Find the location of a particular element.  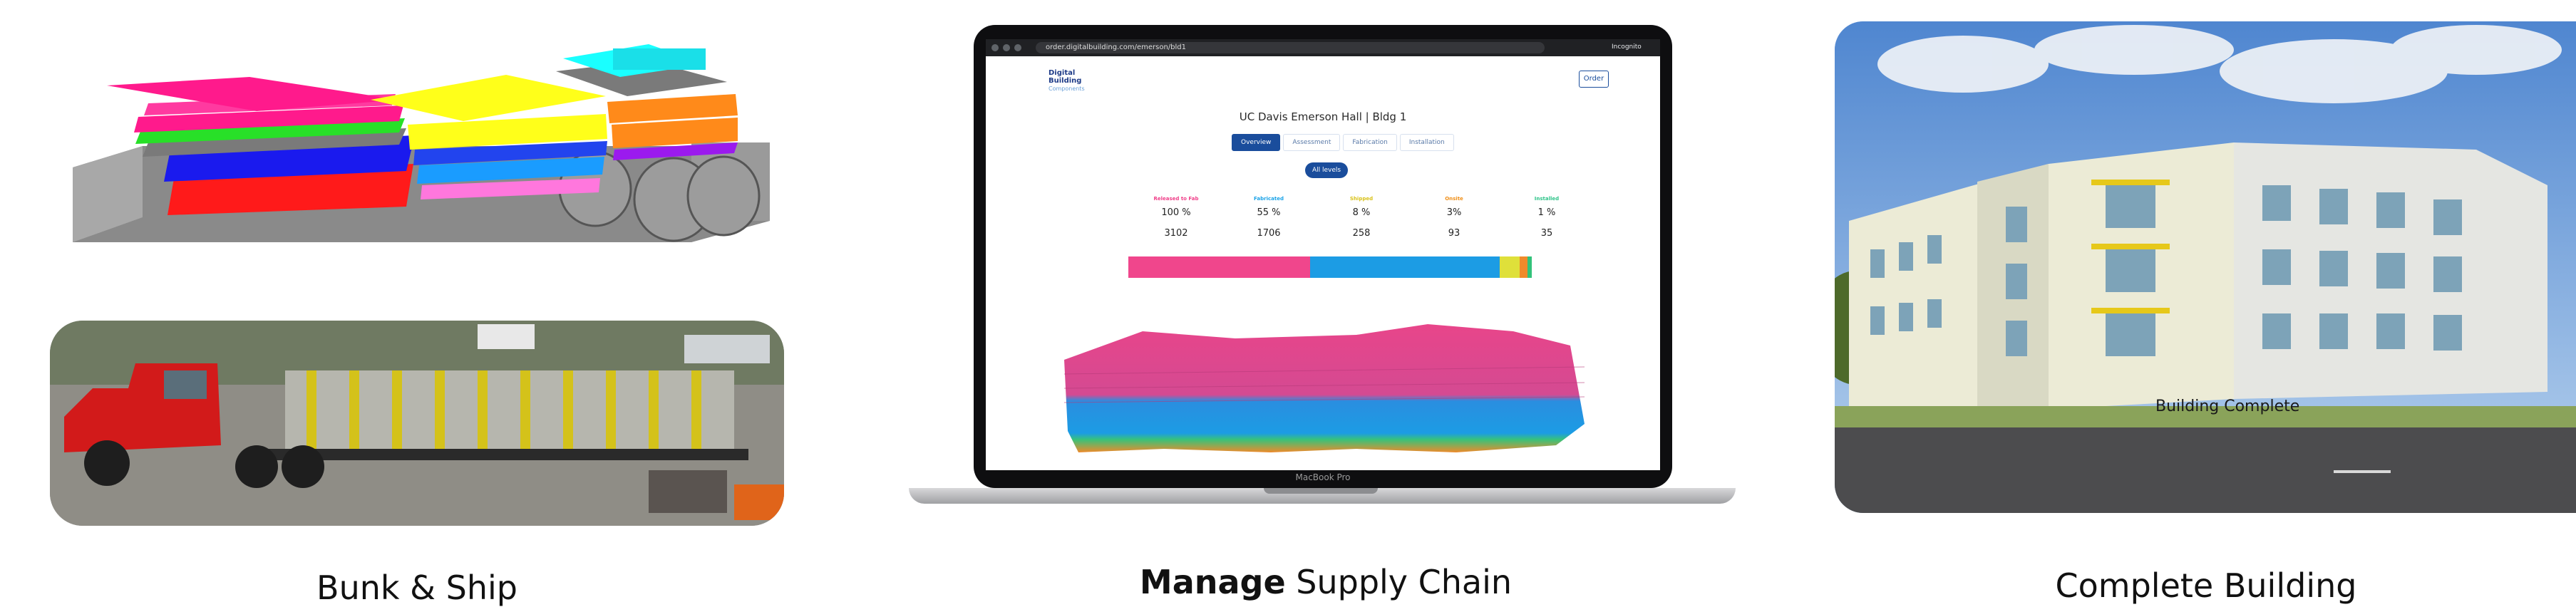

order-button: Order is located at coordinates (1594, 79).